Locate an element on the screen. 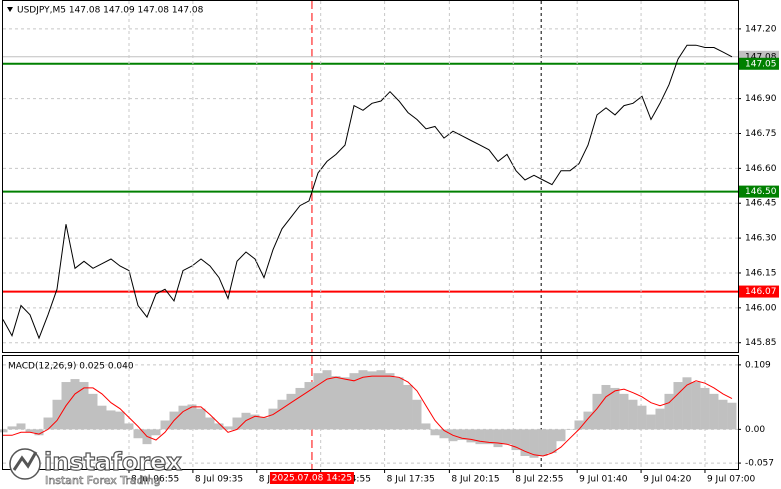 Image resolution: width=781 pixels, height=489 pixels. vline-label: 2025.07.08 14:25 is located at coordinates (312, 479).